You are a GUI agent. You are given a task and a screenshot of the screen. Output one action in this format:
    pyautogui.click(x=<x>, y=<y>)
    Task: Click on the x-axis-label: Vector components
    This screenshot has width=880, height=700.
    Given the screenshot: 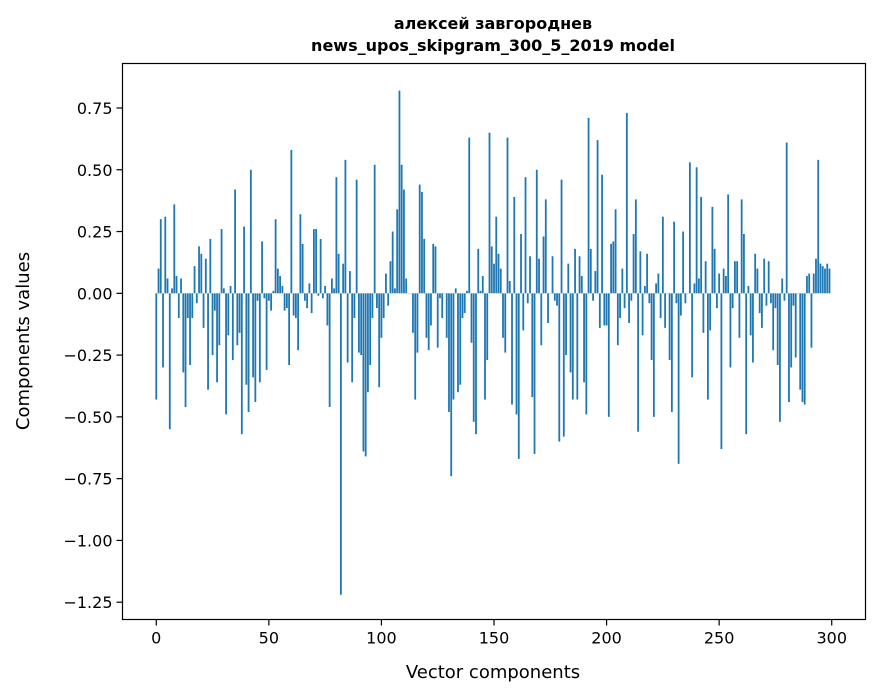 What is the action you would take?
    pyautogui.click(x=493, y=672)
    